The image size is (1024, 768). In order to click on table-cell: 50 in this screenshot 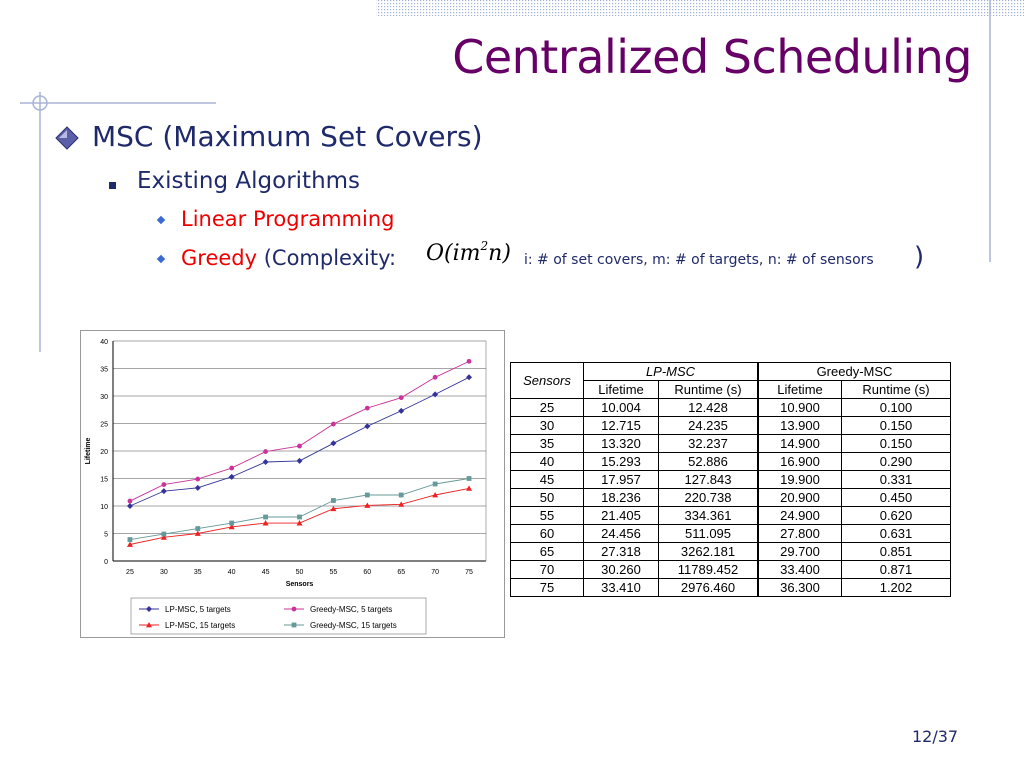, I will do `click(547, 497)`.